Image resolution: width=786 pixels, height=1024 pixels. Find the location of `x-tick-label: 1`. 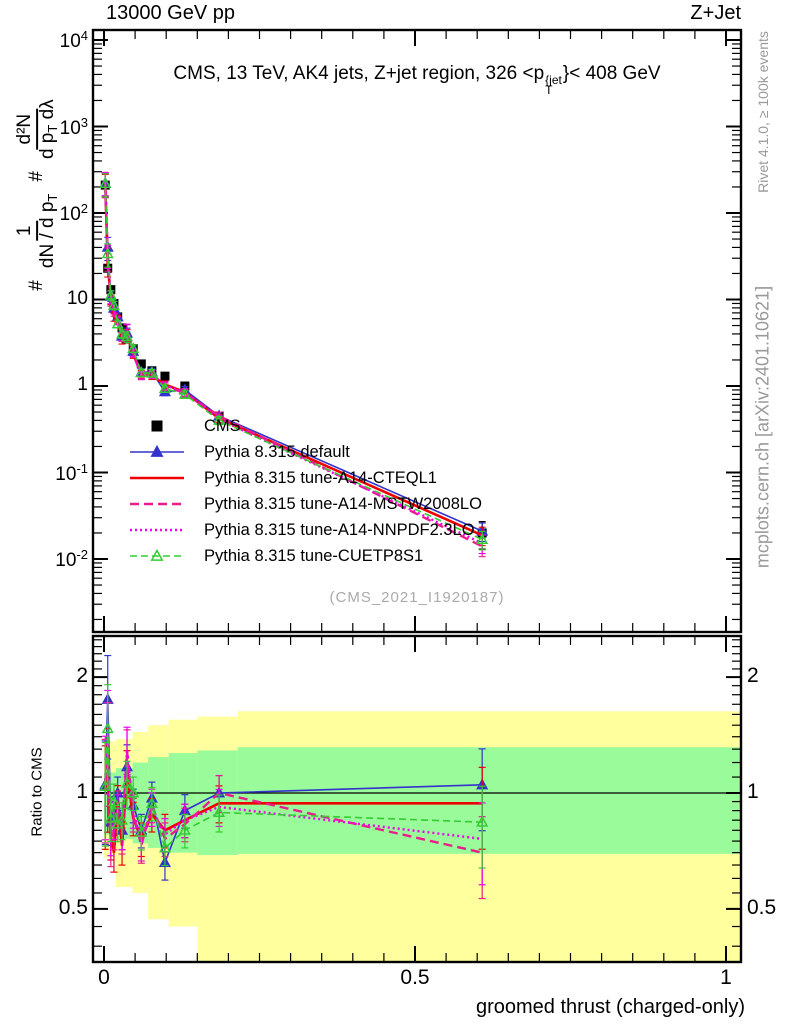

x-tick-label: 1 is located at coordinates (726, 977).